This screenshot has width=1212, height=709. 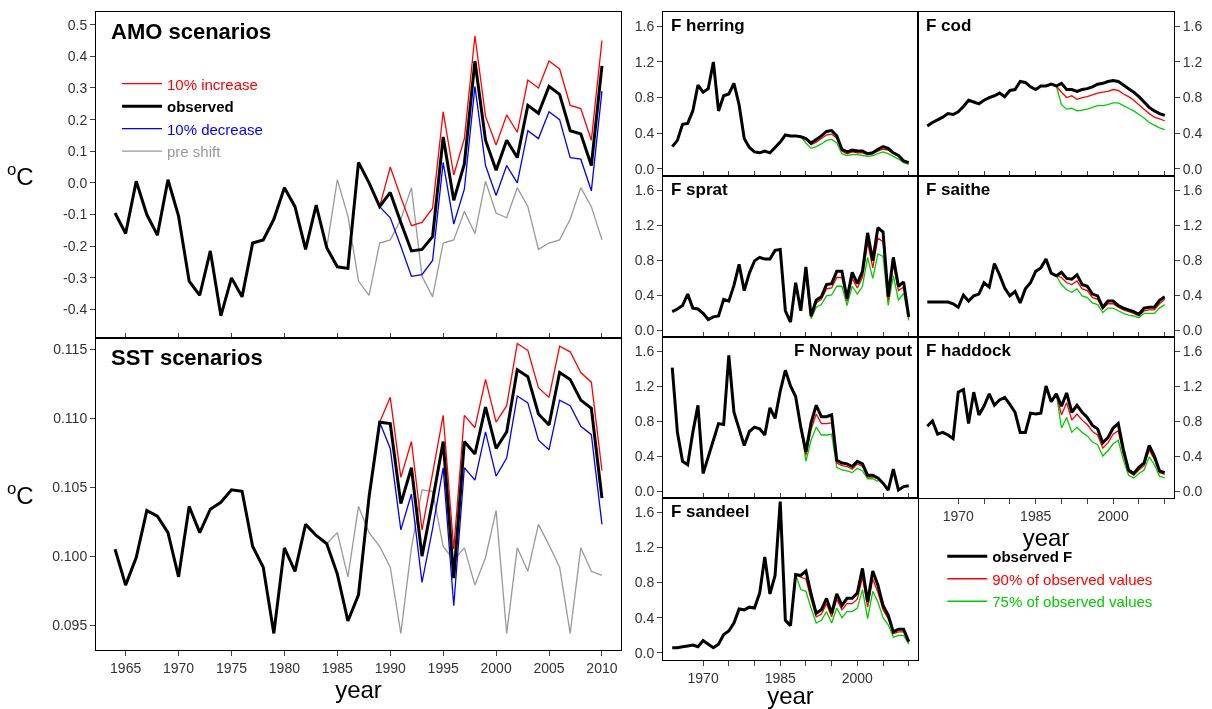 What do you see at coordinates (1072, 602) in the screenshot?
I see `legend-label: 75% of observed values` at bounding box center [1072, 602].